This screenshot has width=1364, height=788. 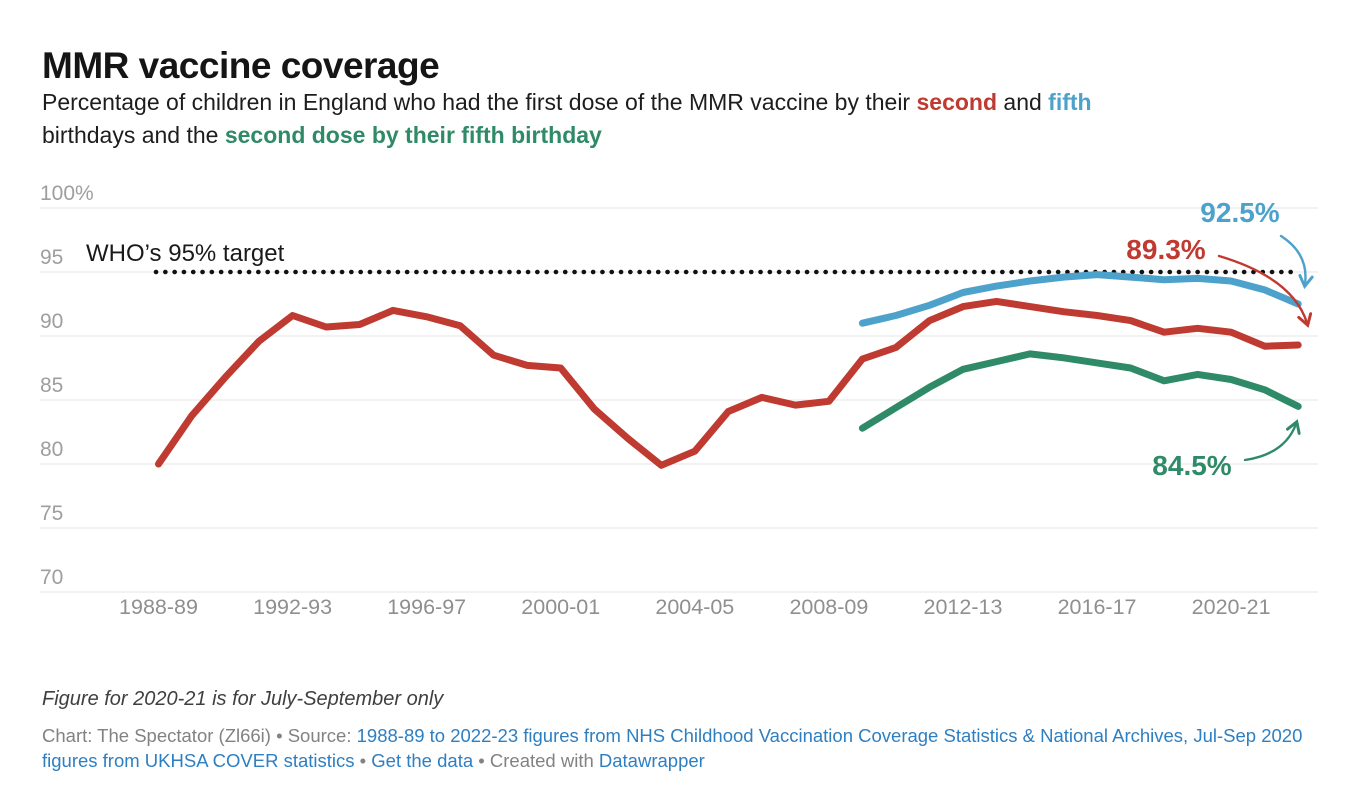 What do you see at coordinates (413, 135) in the screenshot?
I see `subtitle-highlight-second-dose: second dose by their fifth birthday` at bounding box center [413, 135].